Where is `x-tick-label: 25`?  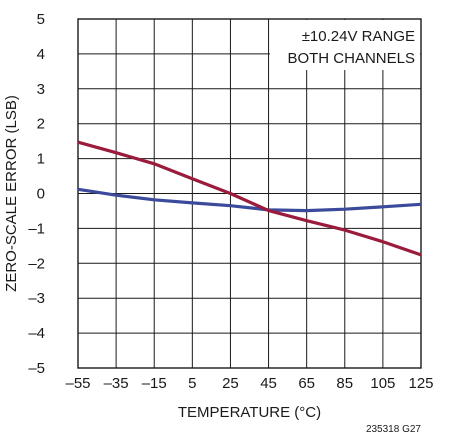 x-tick-label: 25 is located at coordinates (230, 383).